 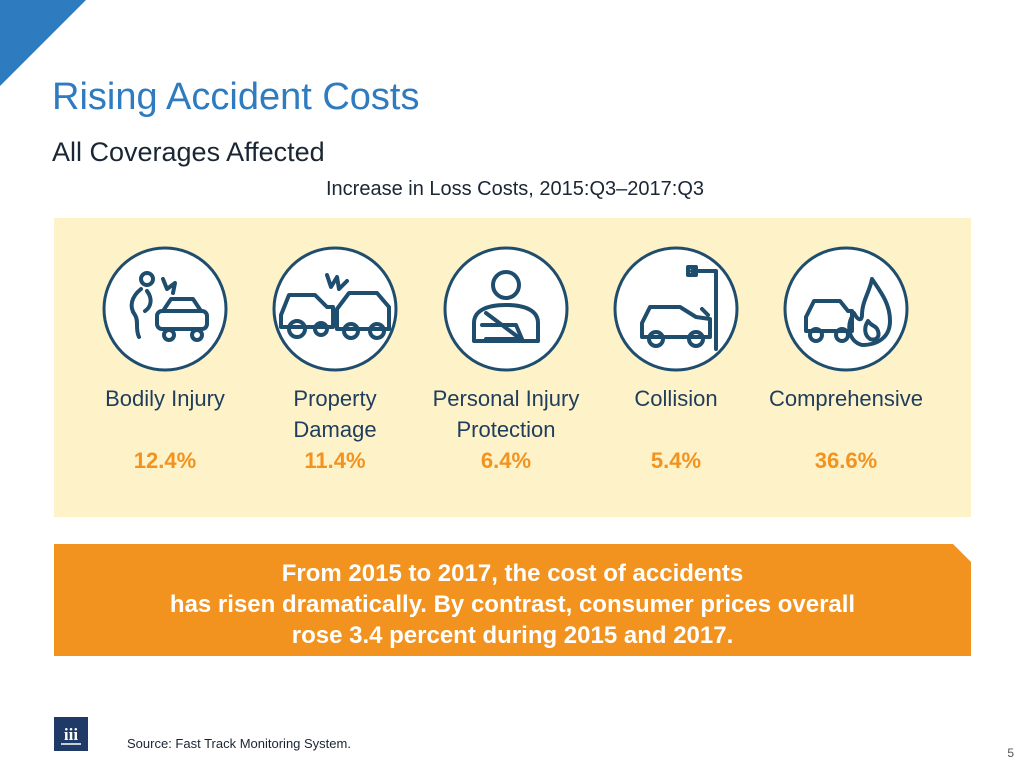 I want to click on coverage-label-line-1: Bodily Injury, so click(x=165, y=398).